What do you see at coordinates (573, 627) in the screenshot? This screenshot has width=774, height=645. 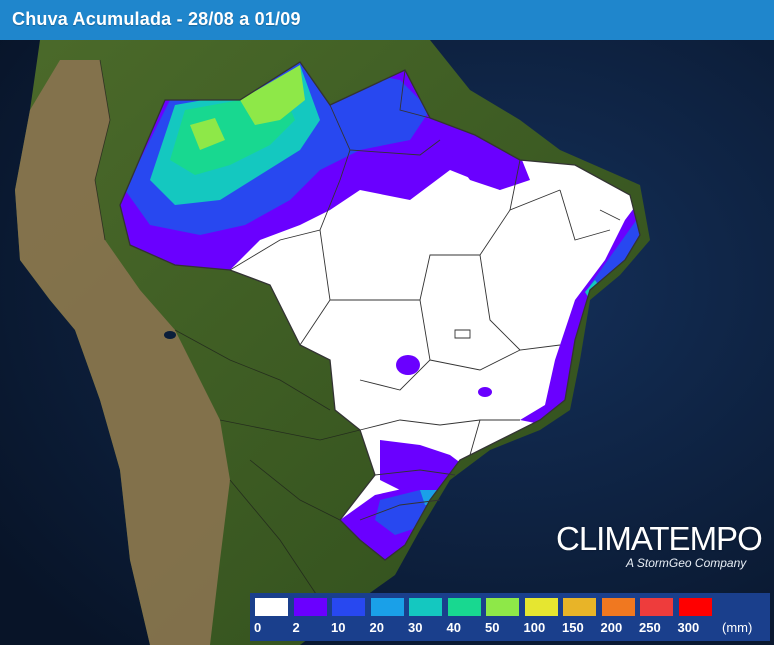 I see `legend-tick-150: 150` at bounding box center [573, 627].